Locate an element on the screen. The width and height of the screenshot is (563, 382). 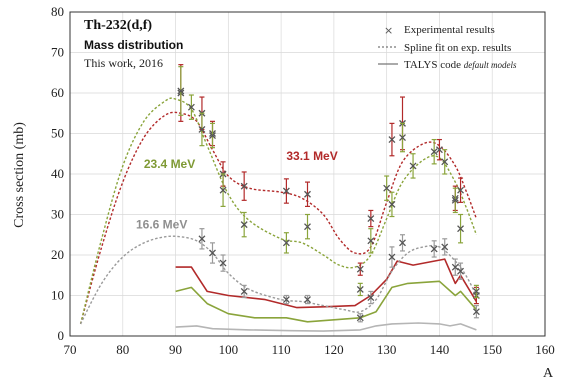
x-tick-label: 120 is located at coordinates (334, 349).